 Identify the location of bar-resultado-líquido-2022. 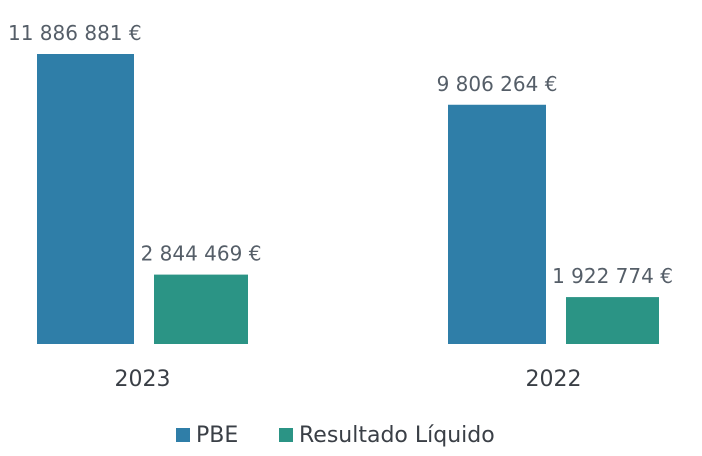
(612, 320).